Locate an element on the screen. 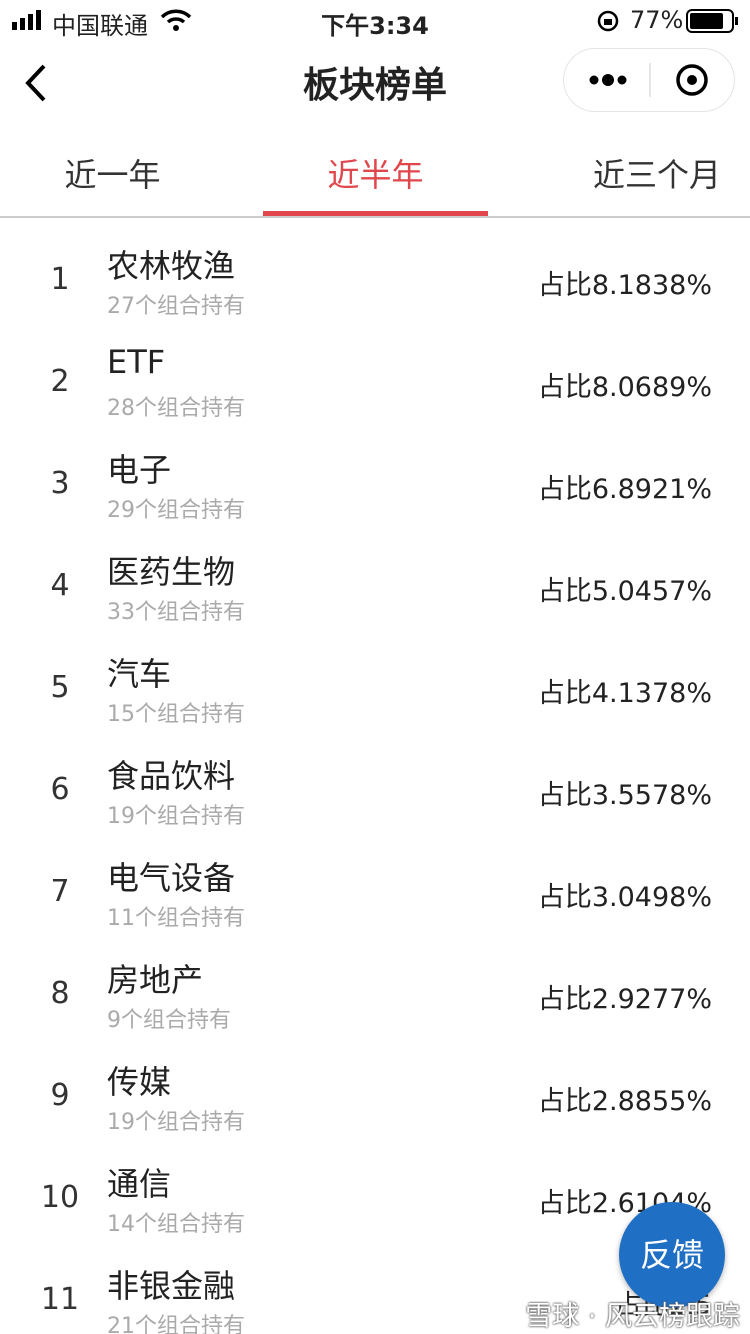  ratio: 占比4.1378% is located at coordinates (624, 693).